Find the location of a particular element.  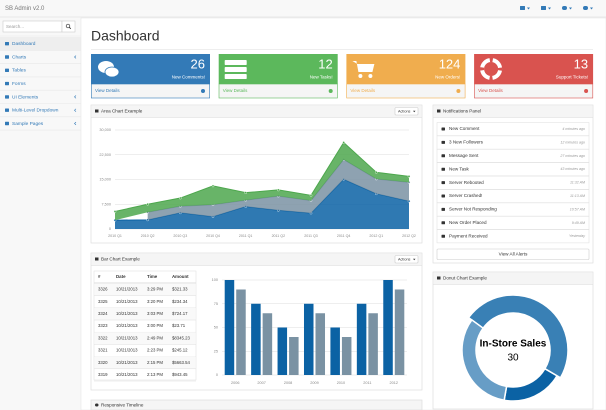

table-cell: $245.12 is located at coordinates (180, 350).